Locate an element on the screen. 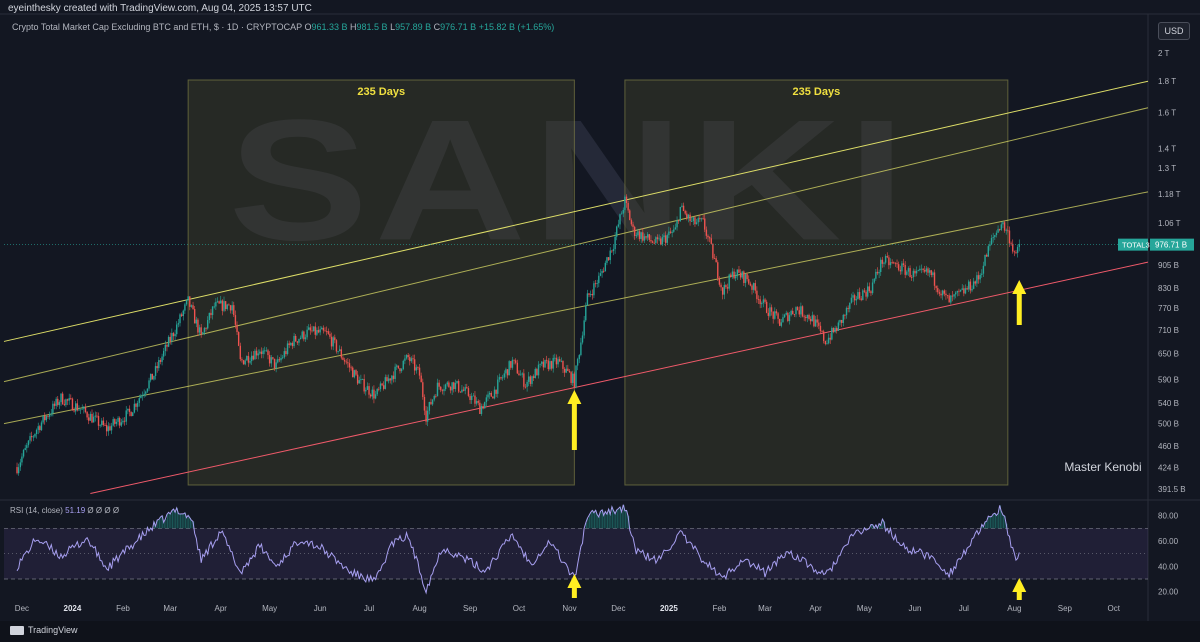 Image resolution: width=1200 pixels, height=642 pixels. time-tick-19: Jul is located at coordinates (964, 608).